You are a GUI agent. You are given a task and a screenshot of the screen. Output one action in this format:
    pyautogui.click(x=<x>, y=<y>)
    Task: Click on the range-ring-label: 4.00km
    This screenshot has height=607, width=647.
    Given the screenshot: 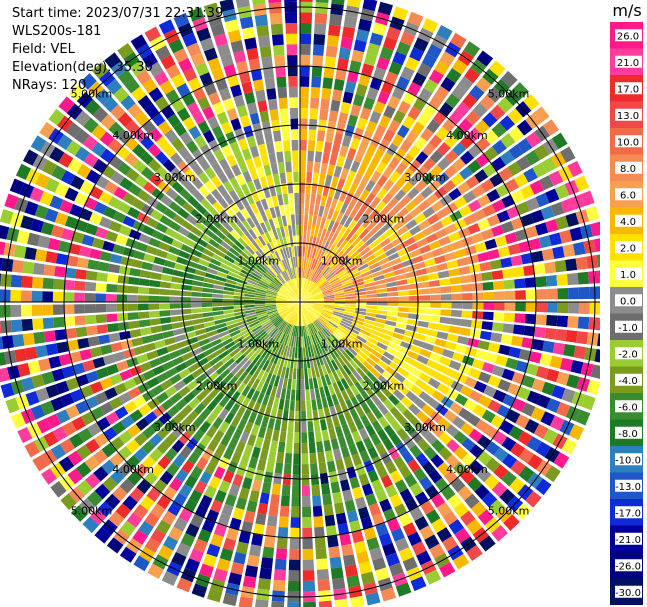 What is the action you would take?
    pyautogui.click(x=467, y=135)
    